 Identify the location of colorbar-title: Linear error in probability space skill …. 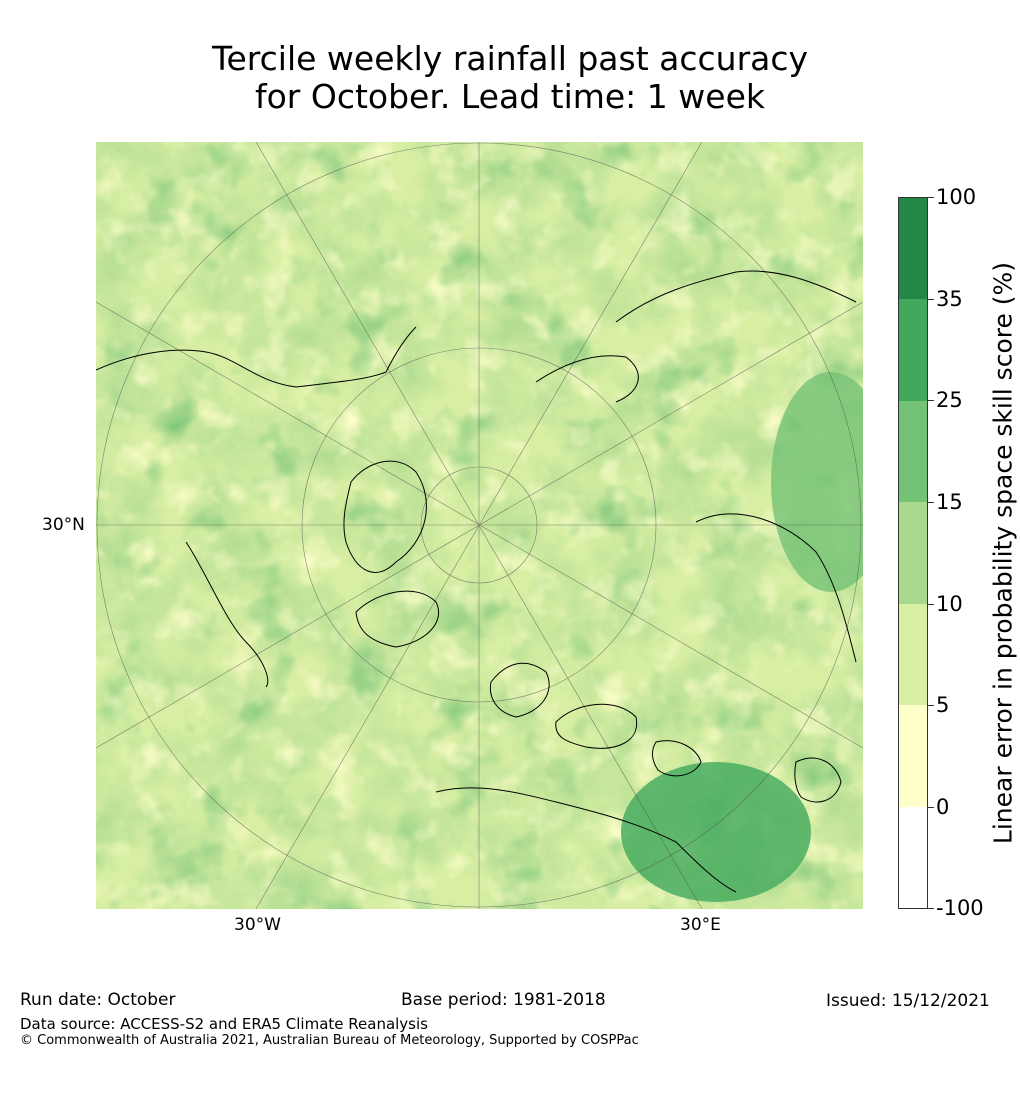
(1003, 553).